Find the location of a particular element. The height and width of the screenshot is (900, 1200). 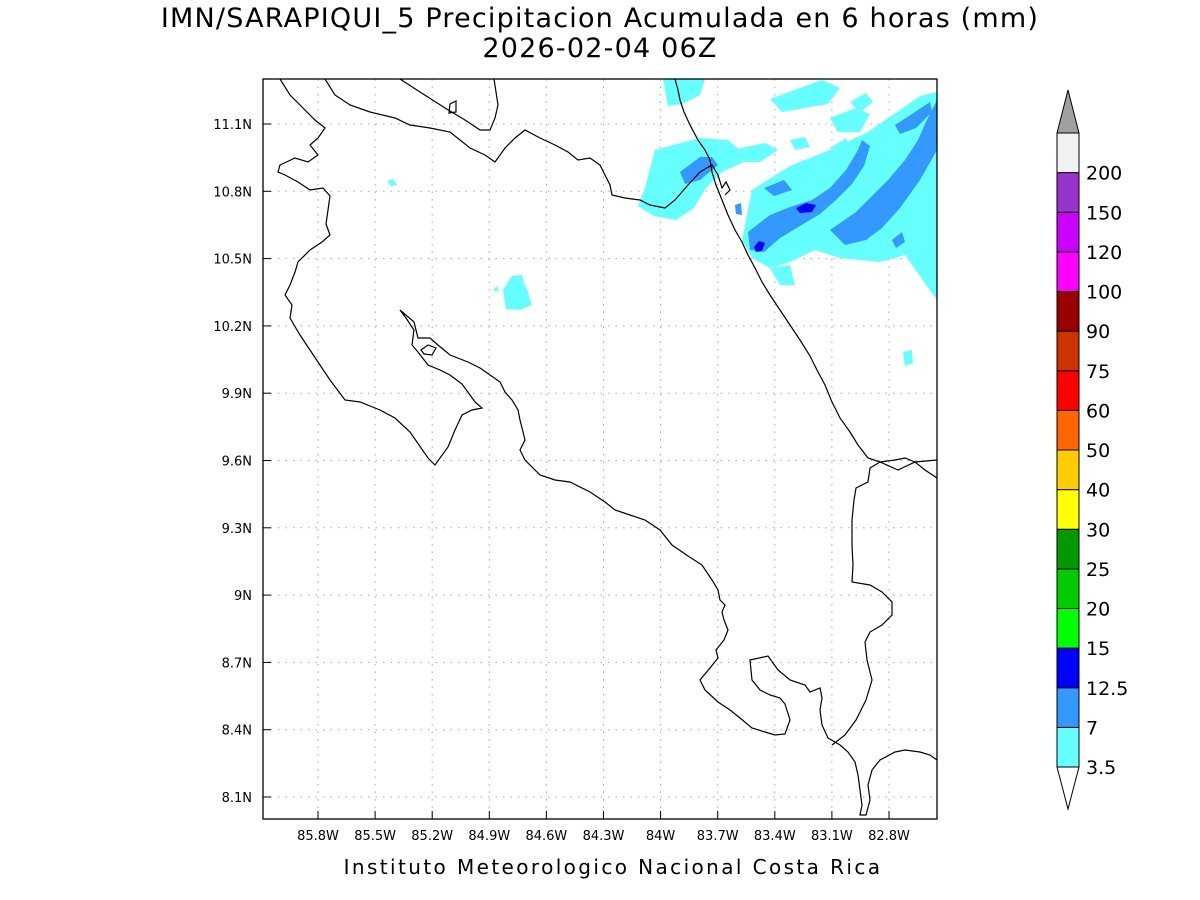

lake-island is located at coordinates (452, 107).